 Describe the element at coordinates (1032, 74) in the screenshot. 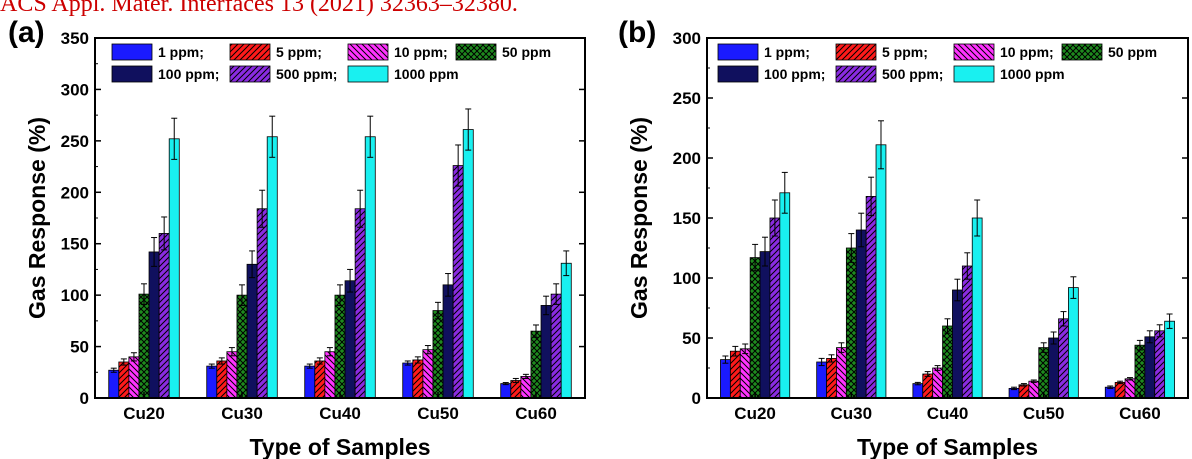

I see `legend-label: 1000 ppm` at that location.